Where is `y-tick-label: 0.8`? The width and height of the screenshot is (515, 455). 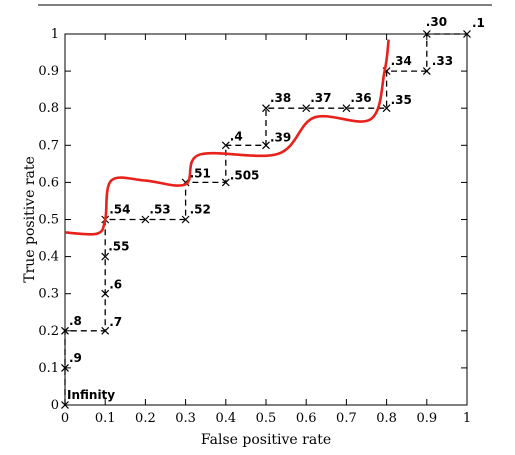 y-tick-label: 0.8 is located at coordinates (48, 108).